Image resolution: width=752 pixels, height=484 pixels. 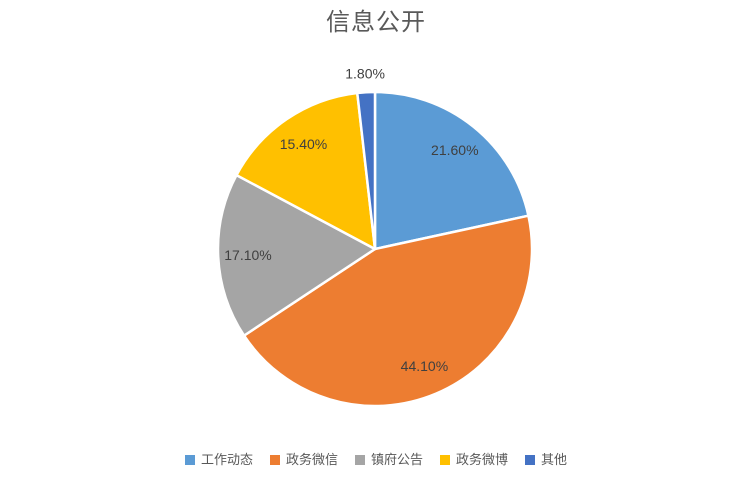 I want to click on data-label-政务微信: 44.10%, so click(x=424, y=366).